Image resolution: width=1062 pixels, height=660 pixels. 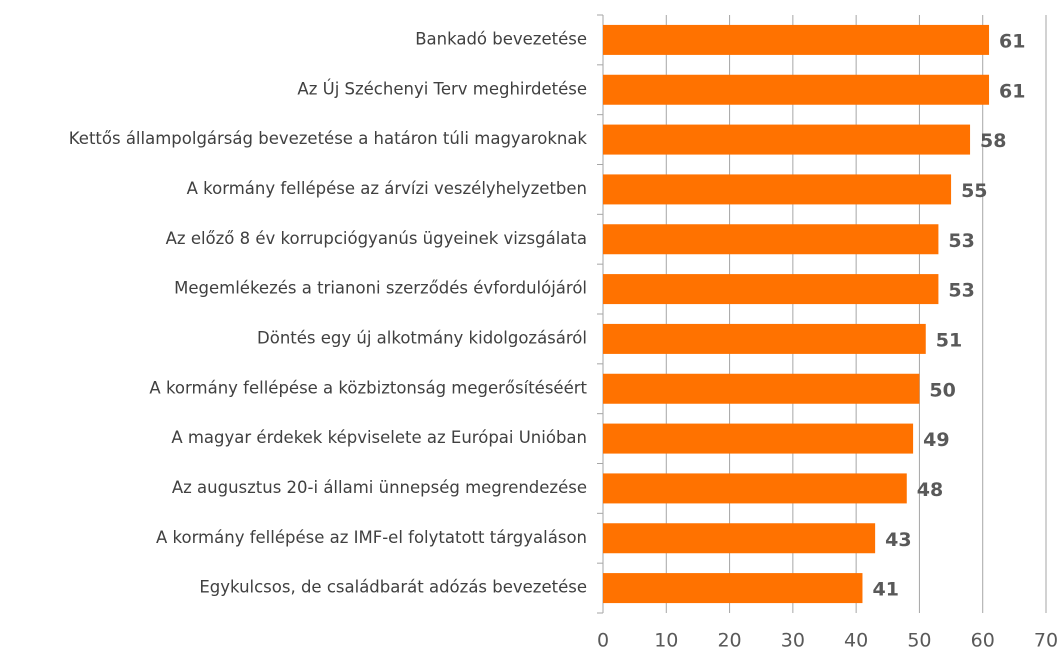 I want to click on x-tick-label: 10, so click(x=666, y=641).